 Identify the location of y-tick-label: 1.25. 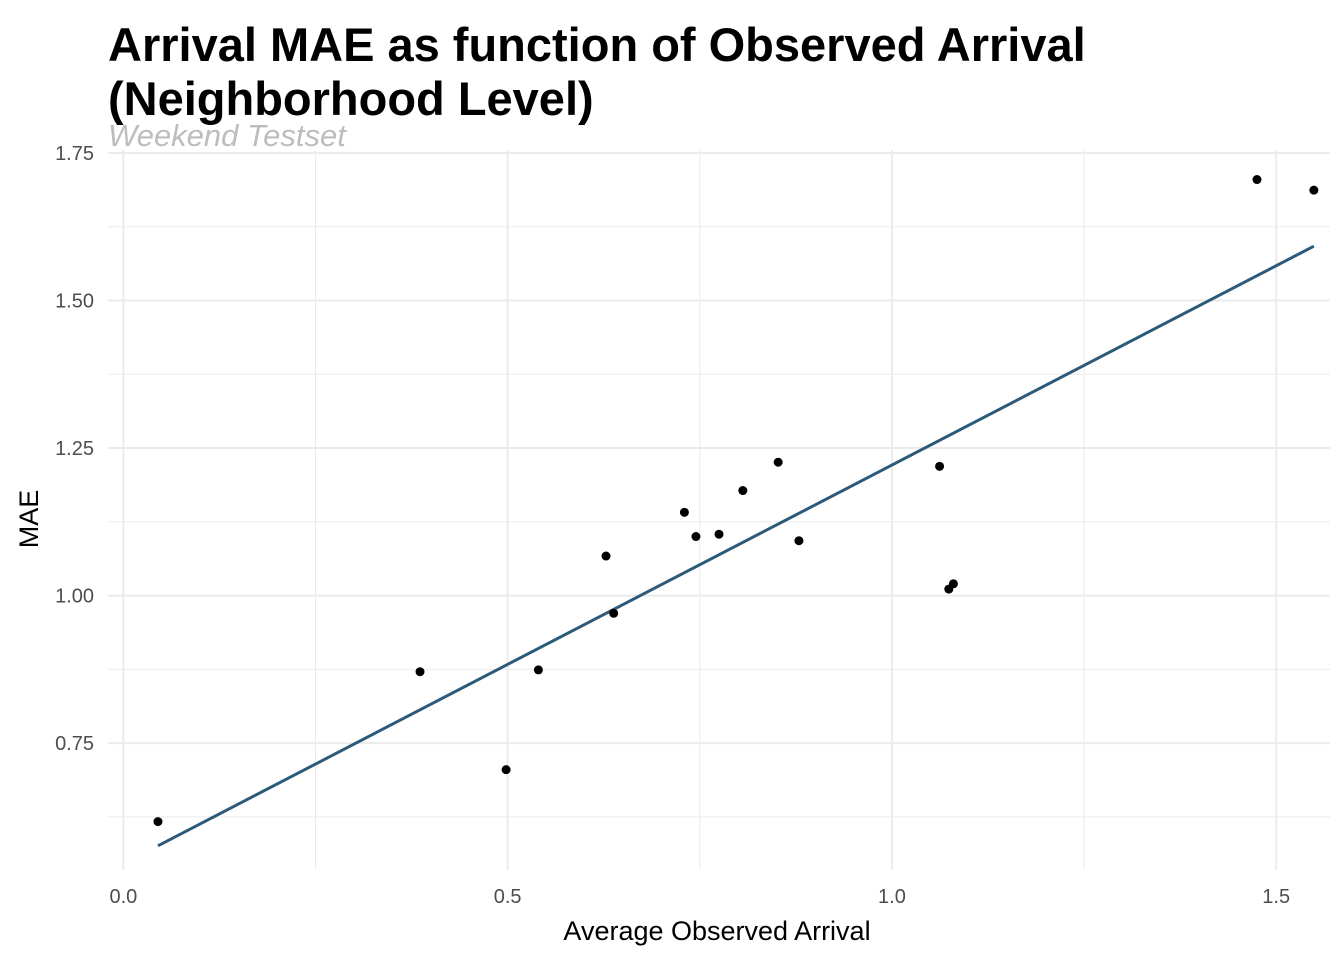
(74, 449).